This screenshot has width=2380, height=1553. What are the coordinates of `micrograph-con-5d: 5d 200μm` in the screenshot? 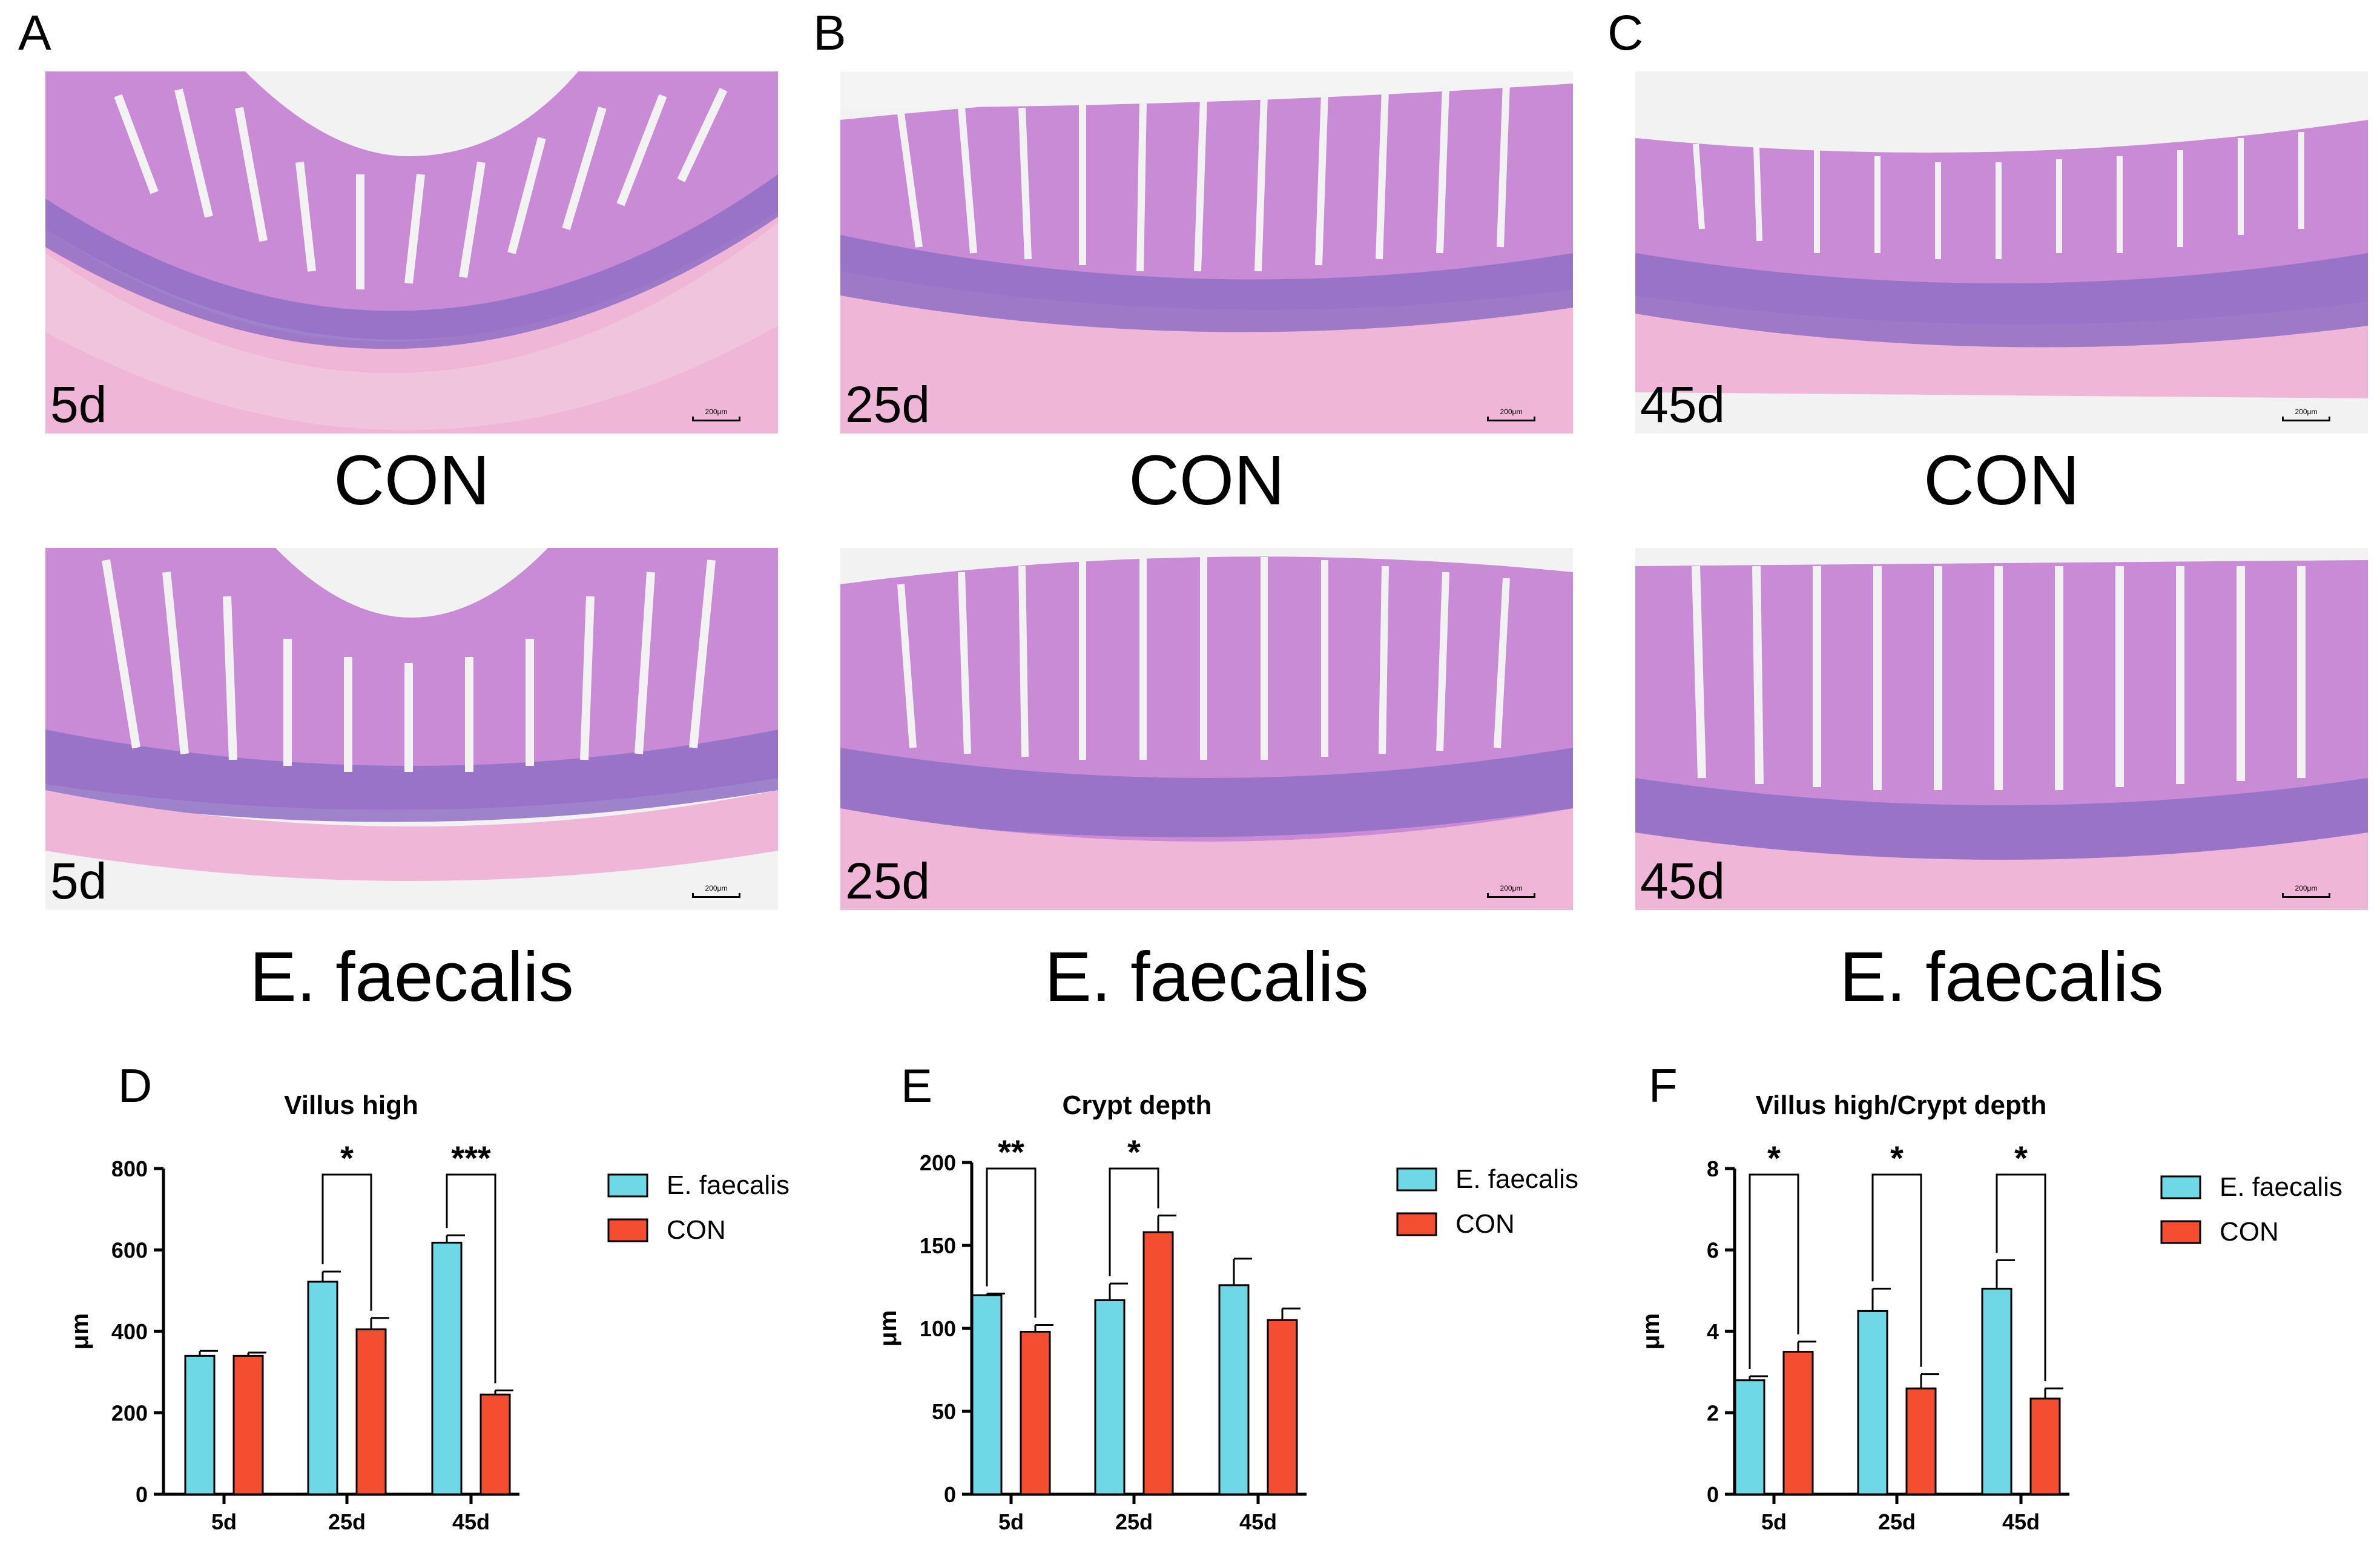 It's located at (411, 253).